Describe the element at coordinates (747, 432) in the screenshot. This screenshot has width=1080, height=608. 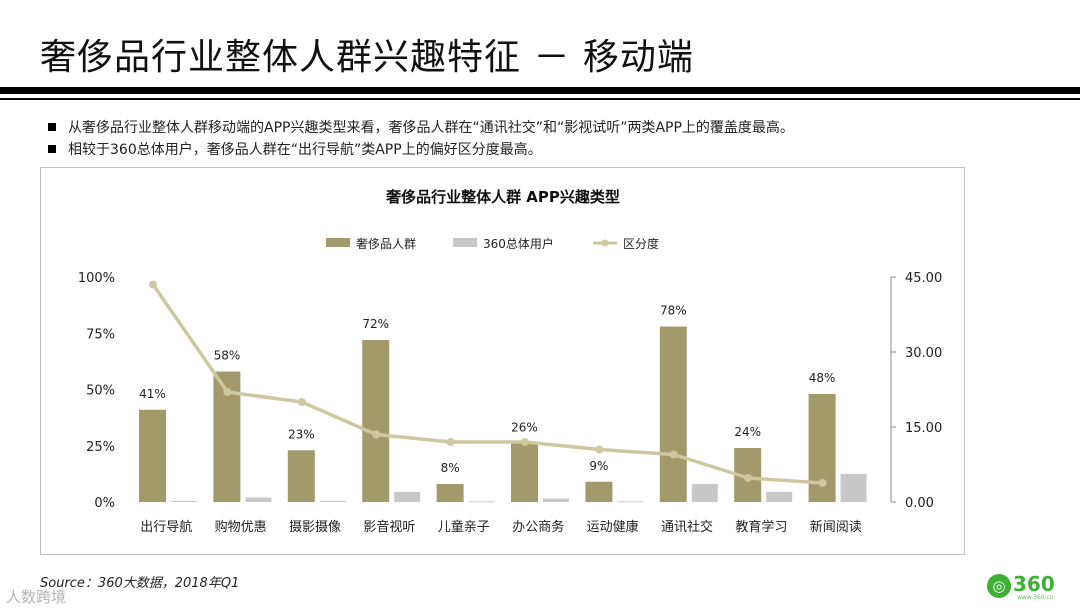
I see `bar-luxury-label: 24%` at that location.